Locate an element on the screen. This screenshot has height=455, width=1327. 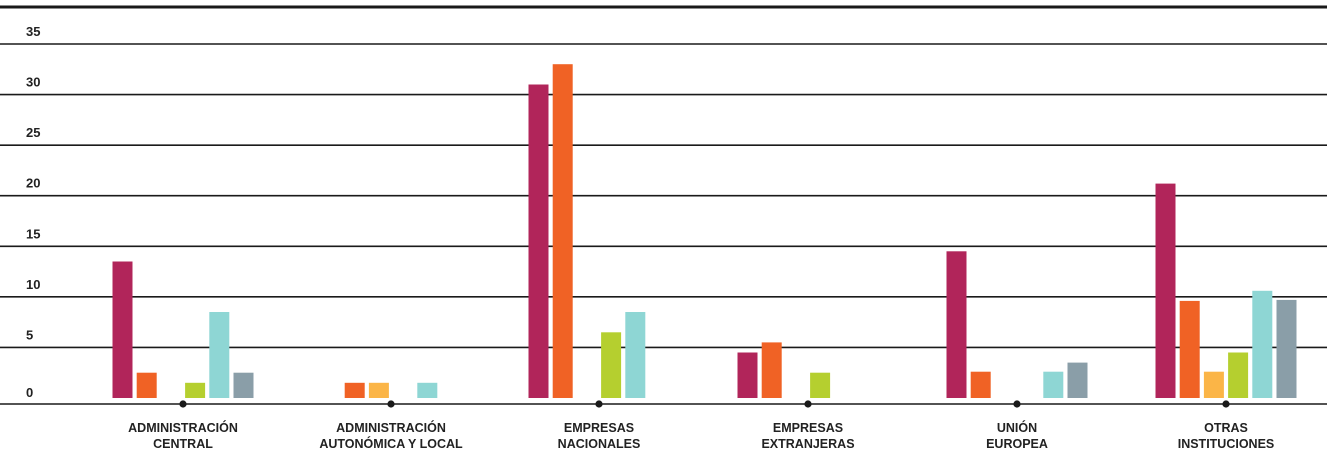
category-label: ADMINISTRACIÓN CENTRAL is located at coordinates (183, 435).